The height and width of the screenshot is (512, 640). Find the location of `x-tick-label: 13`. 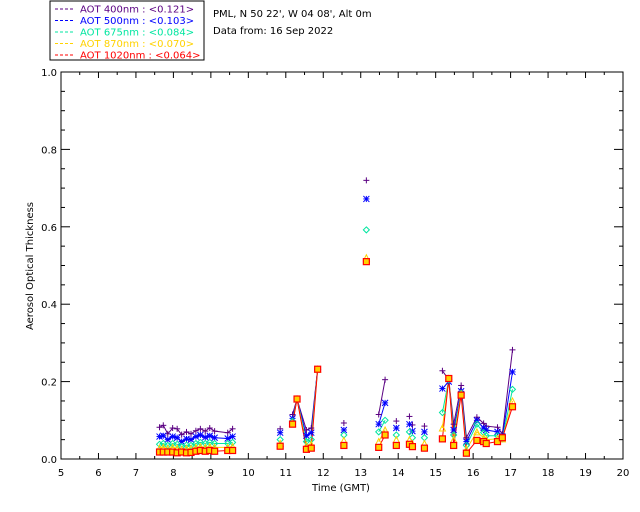

x-tick-label: 13 is located at coordinates (360, 473).